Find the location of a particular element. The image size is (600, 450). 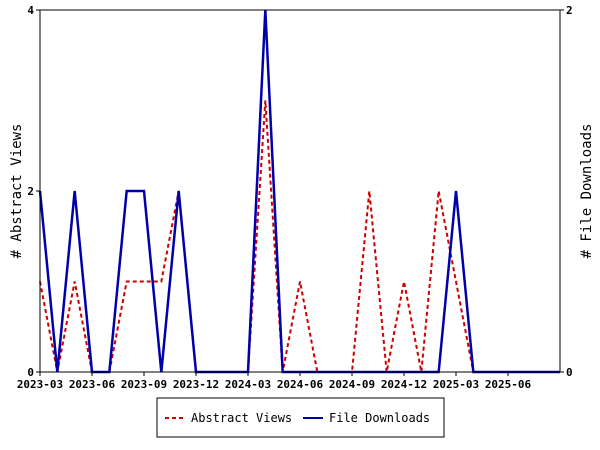

y-right-tick-label: 0 is located at coordinates (569, 372).